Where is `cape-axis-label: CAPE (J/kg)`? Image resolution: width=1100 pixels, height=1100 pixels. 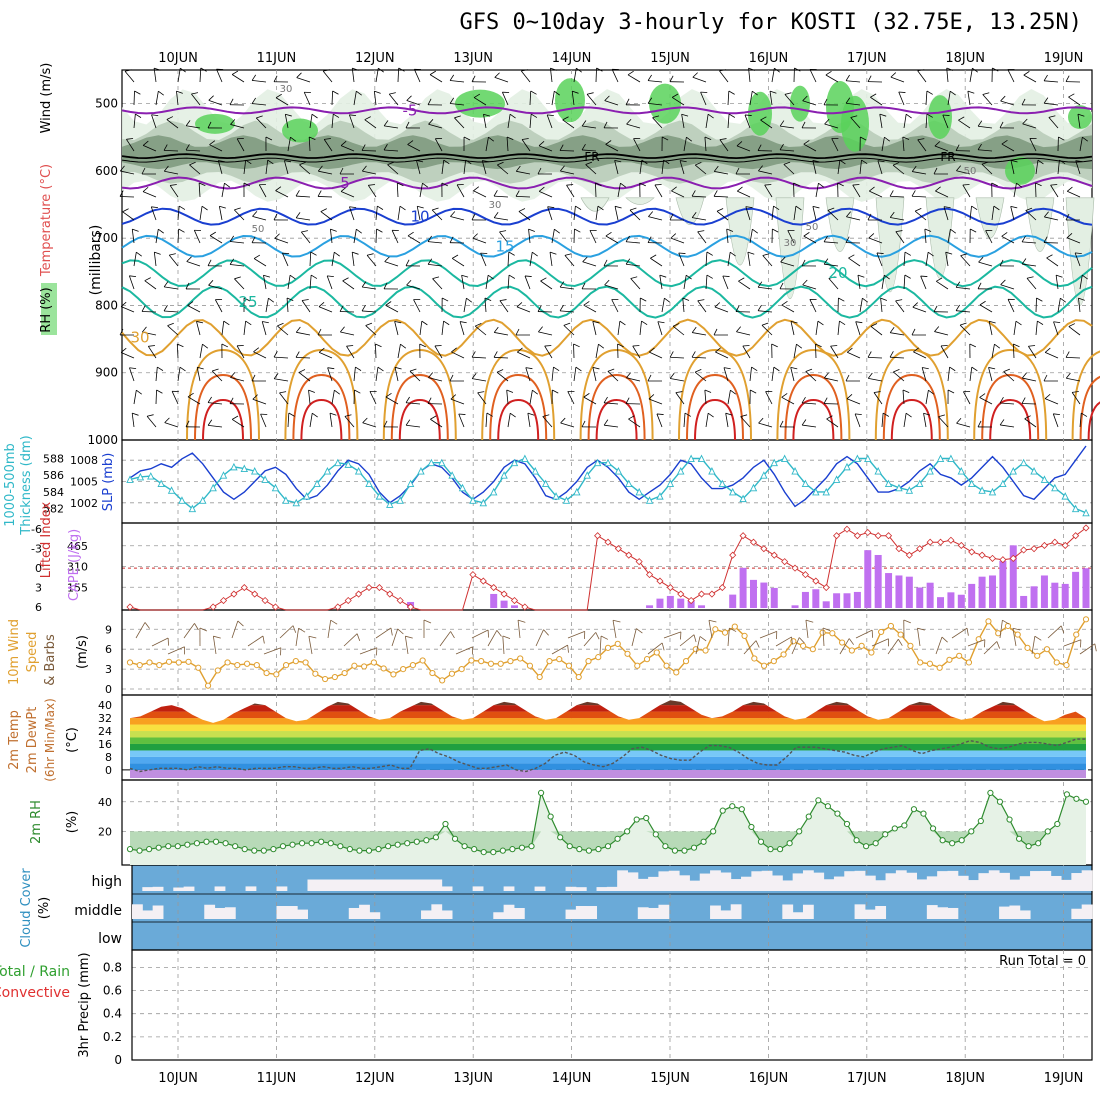
cape-axis-label: CAPE (J/kg) is located at coordinates (74, 565).